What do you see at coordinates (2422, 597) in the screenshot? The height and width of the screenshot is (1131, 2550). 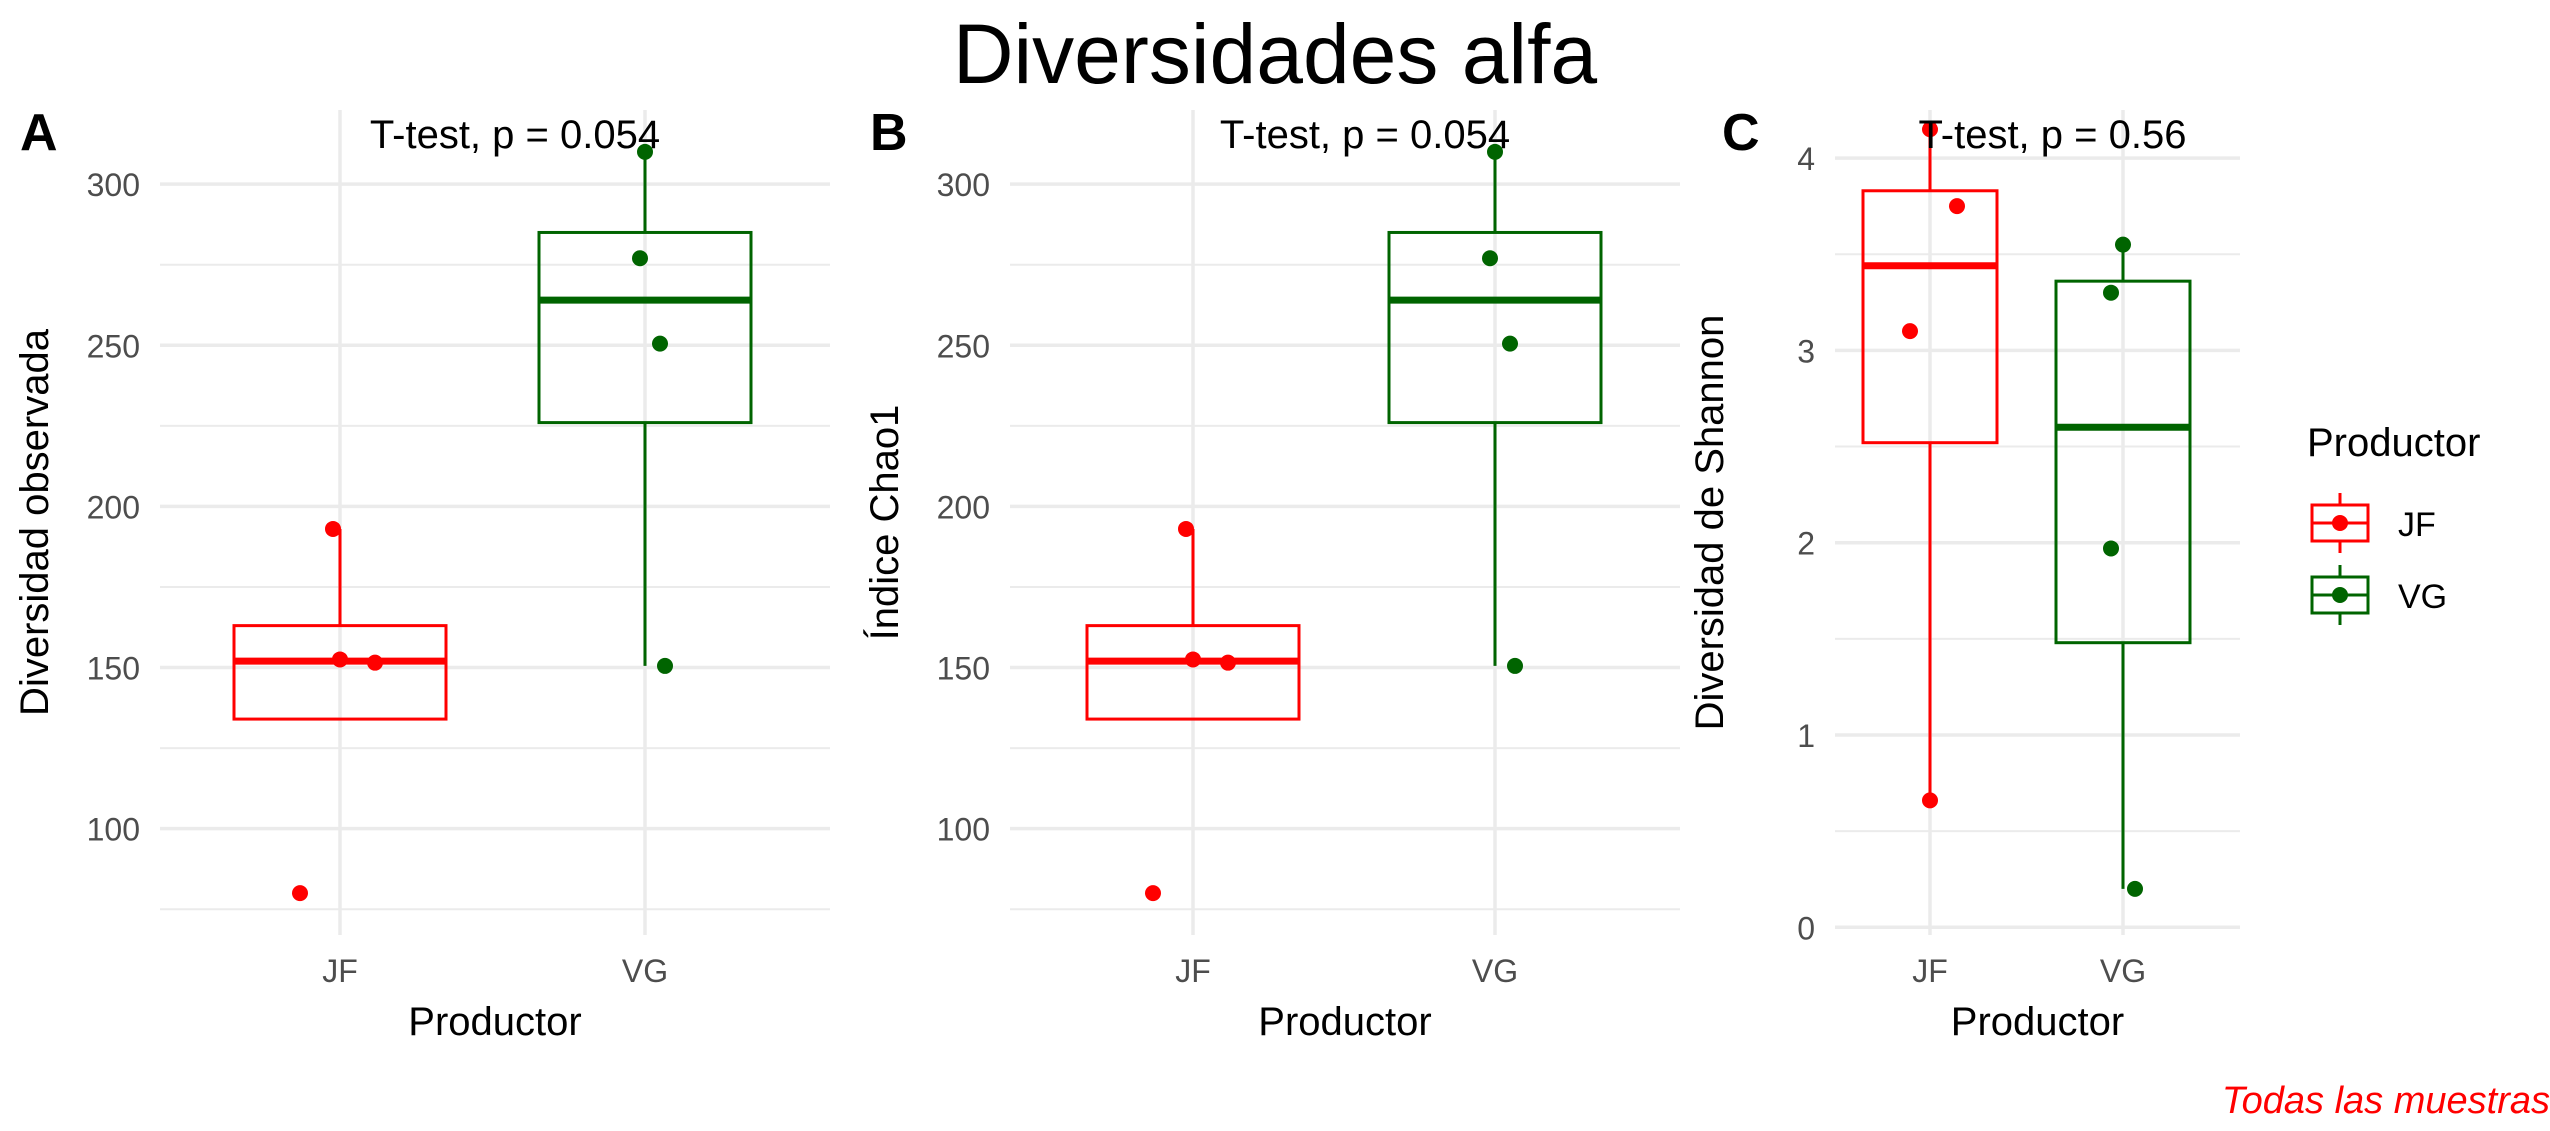 I see `legend-label-vg: VG` at bounding box center [2422, 597].